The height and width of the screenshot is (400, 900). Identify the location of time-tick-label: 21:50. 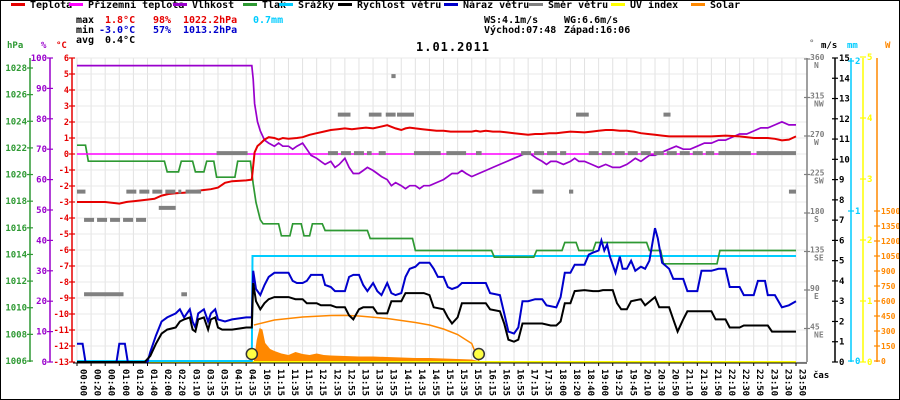
(717, 382).